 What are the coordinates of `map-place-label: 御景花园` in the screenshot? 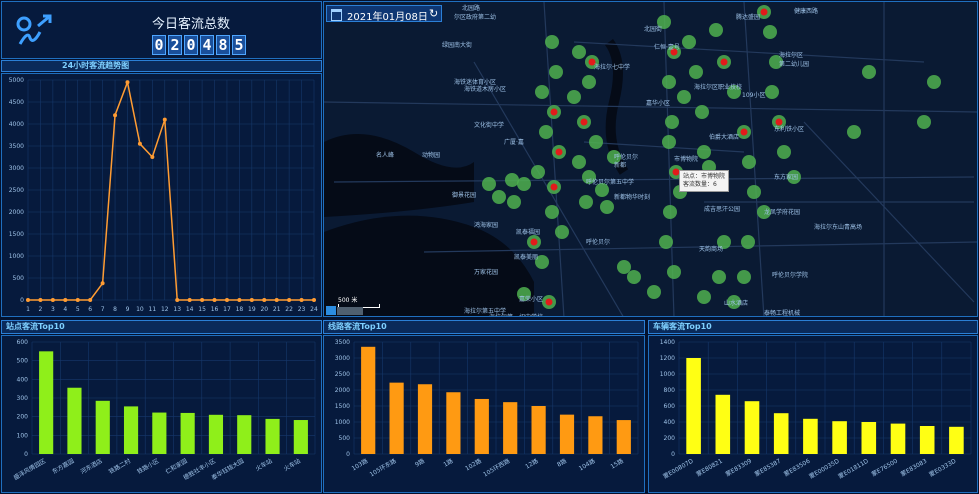 It's located at (464, 195).